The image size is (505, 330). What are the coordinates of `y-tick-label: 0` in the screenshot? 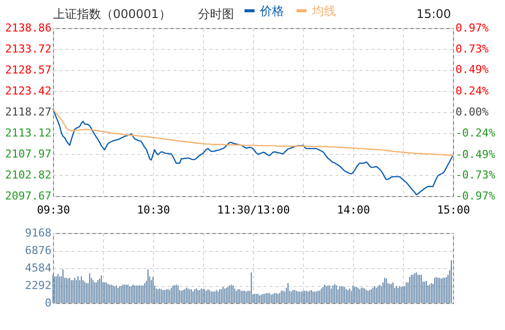 It's located at (48, 303).